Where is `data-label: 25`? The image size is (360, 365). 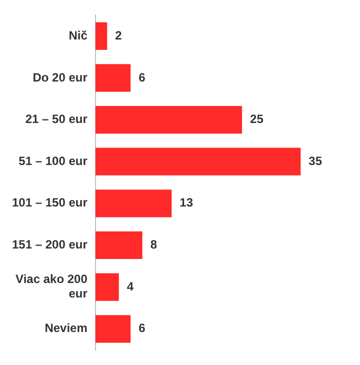 data-label: 25 is located at coordinates (257, 119).